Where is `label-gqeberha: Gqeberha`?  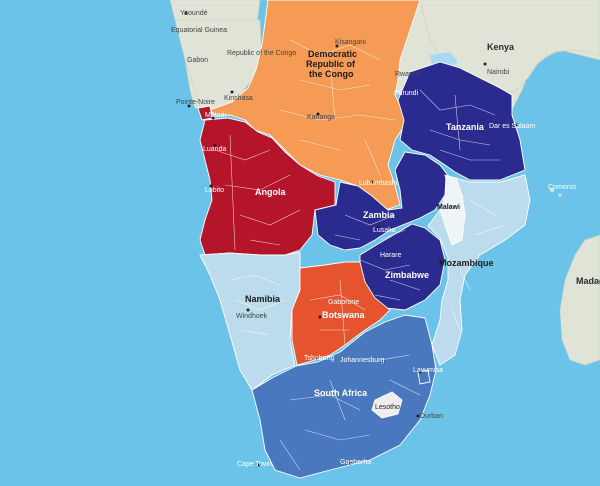
label-gqeberha: Gqeberha is located at coordinates (355, 462).